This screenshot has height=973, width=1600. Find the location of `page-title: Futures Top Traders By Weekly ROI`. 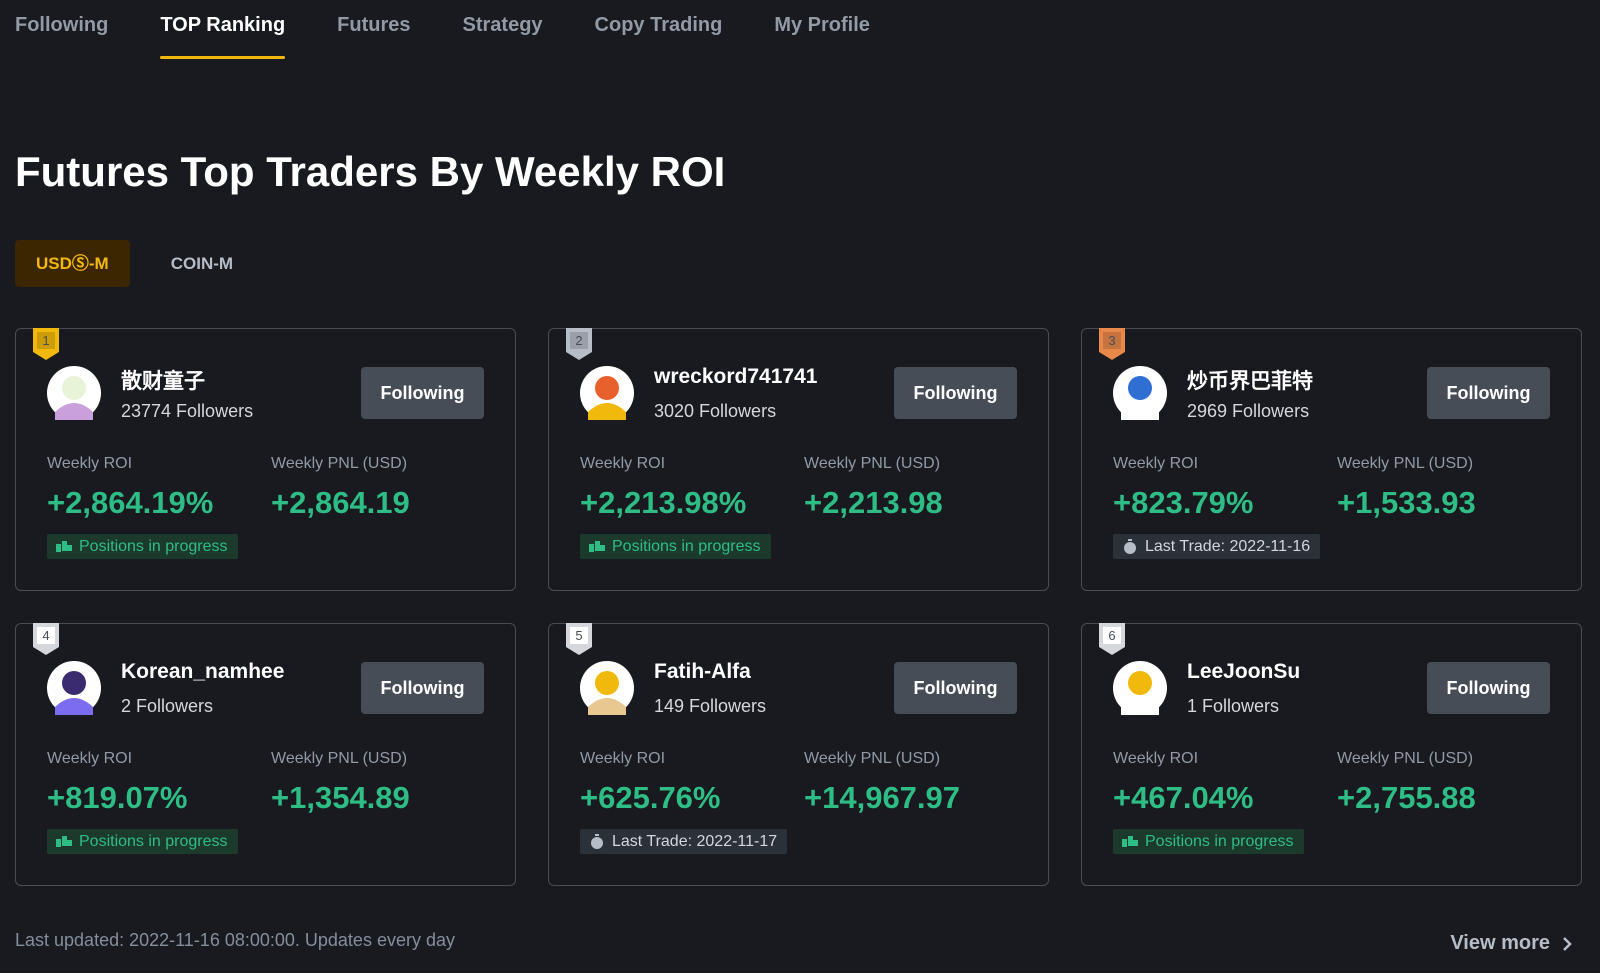

page-title: Futures Top Traders By Weekly ROI is located at coordinates (370, 171).